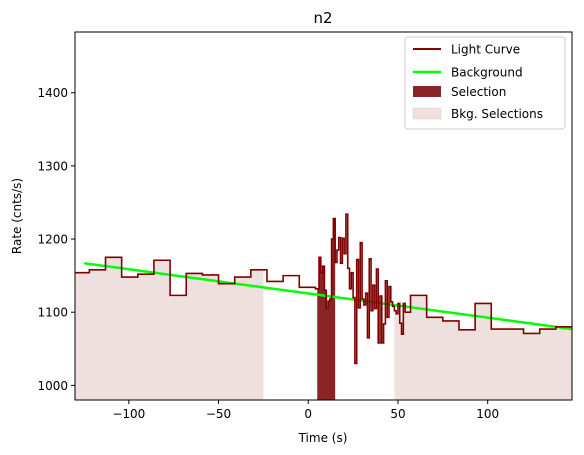 This screenshot has width=584, height=455. Describe the element at coordinates (52, 93) in the screenshot. I see `y-tick-label: 1400` at that location.